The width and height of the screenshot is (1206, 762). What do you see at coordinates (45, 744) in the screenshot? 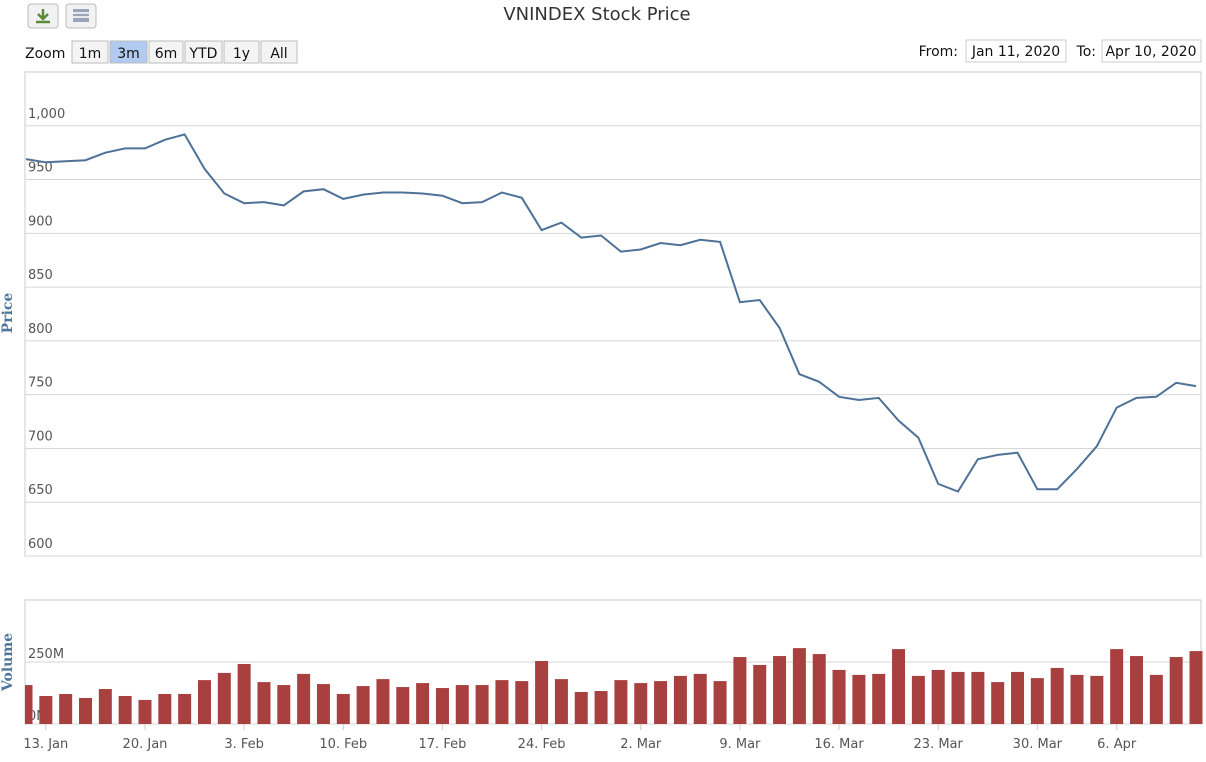
I see `x-tick-label: 13. Jan` at bounding box center [45, 744].